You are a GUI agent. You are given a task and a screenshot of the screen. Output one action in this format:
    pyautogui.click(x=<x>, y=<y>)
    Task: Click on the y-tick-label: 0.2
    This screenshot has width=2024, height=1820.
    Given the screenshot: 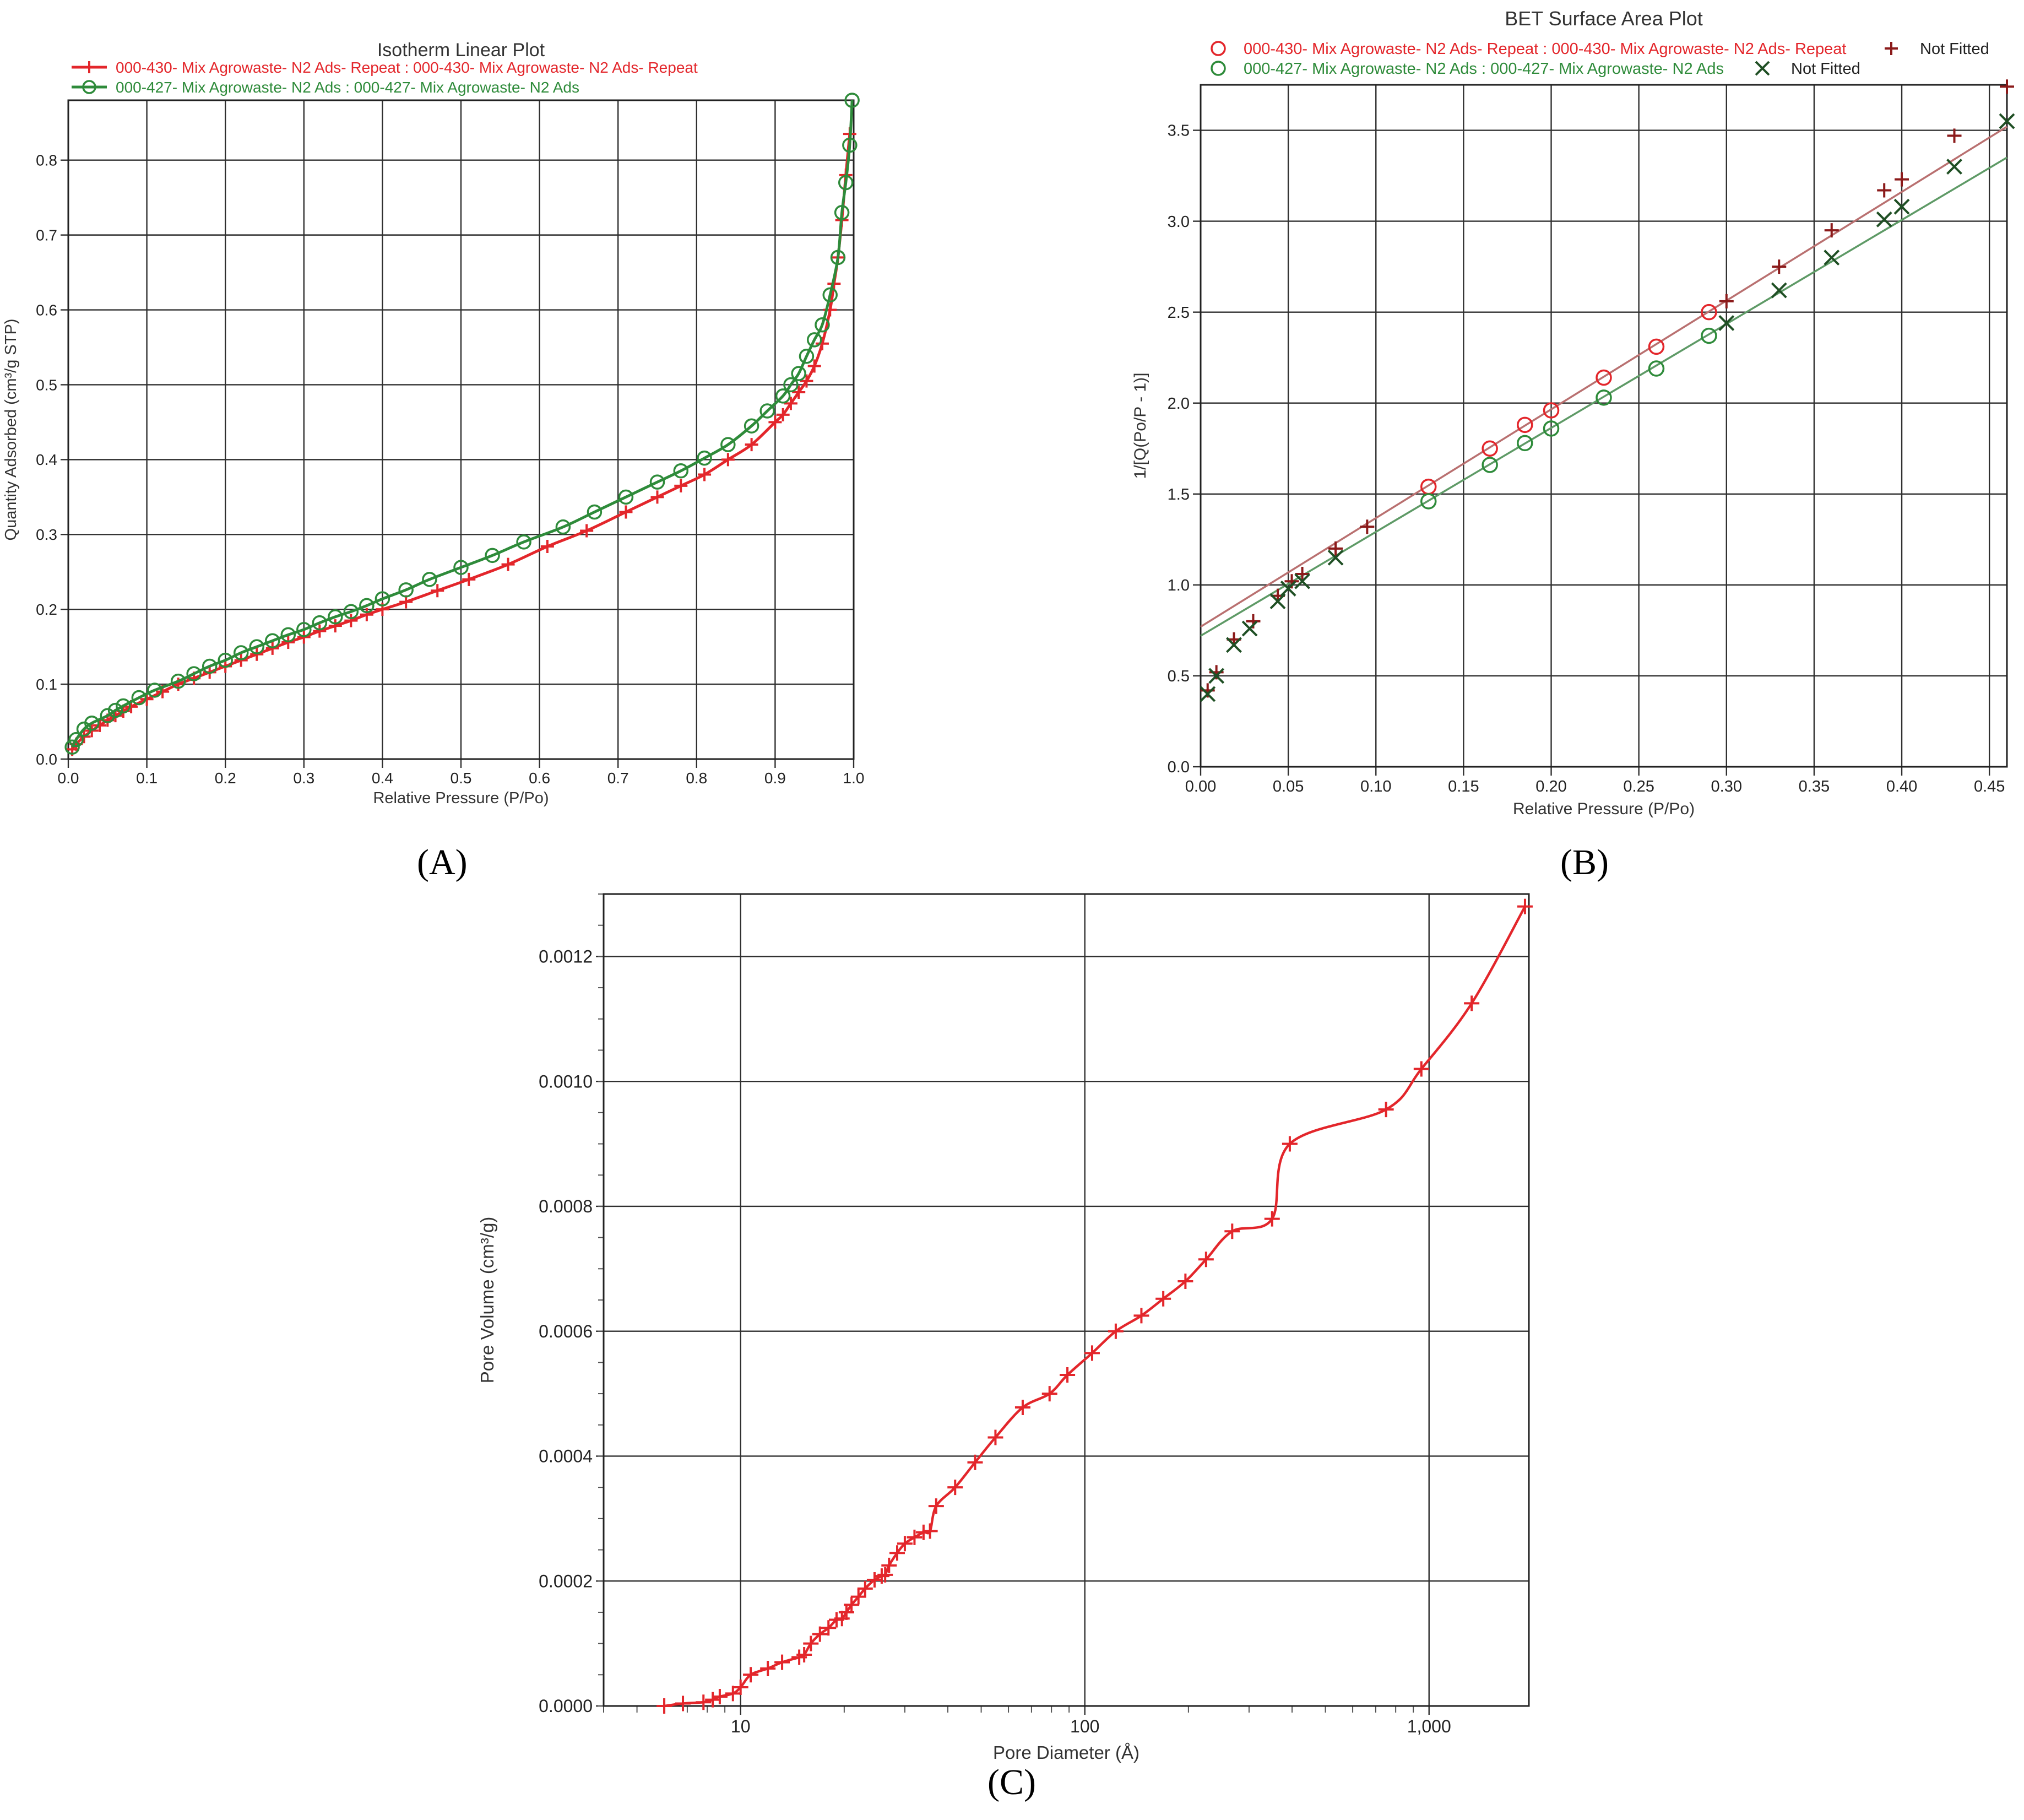 What is the action you would take?
    pyautogui.click(x=46, y=609)
    